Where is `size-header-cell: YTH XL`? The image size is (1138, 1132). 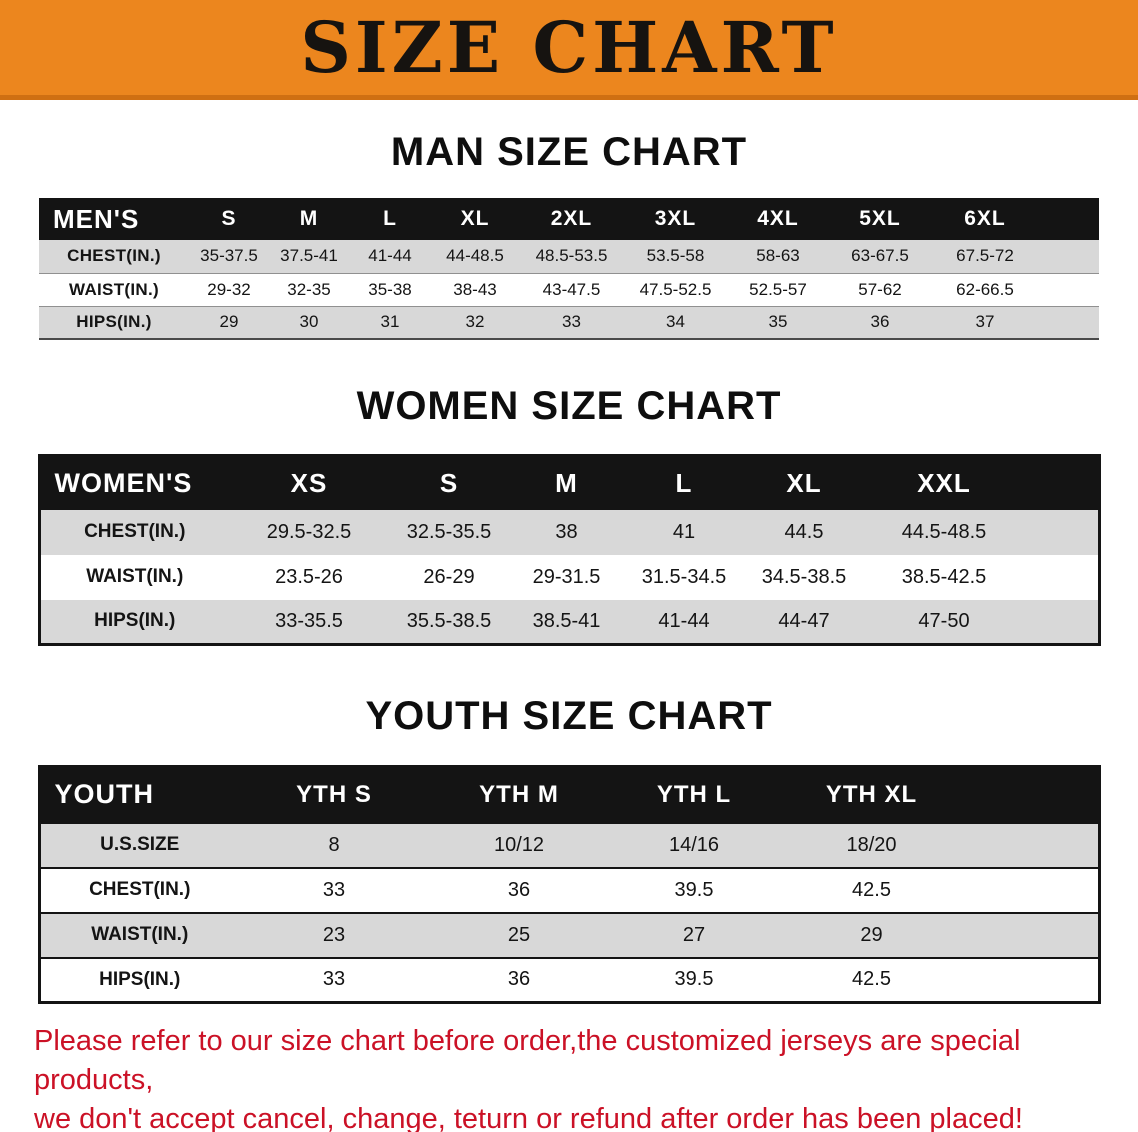 size-header-cell: YTH XL is located at coordinates (871, 794).